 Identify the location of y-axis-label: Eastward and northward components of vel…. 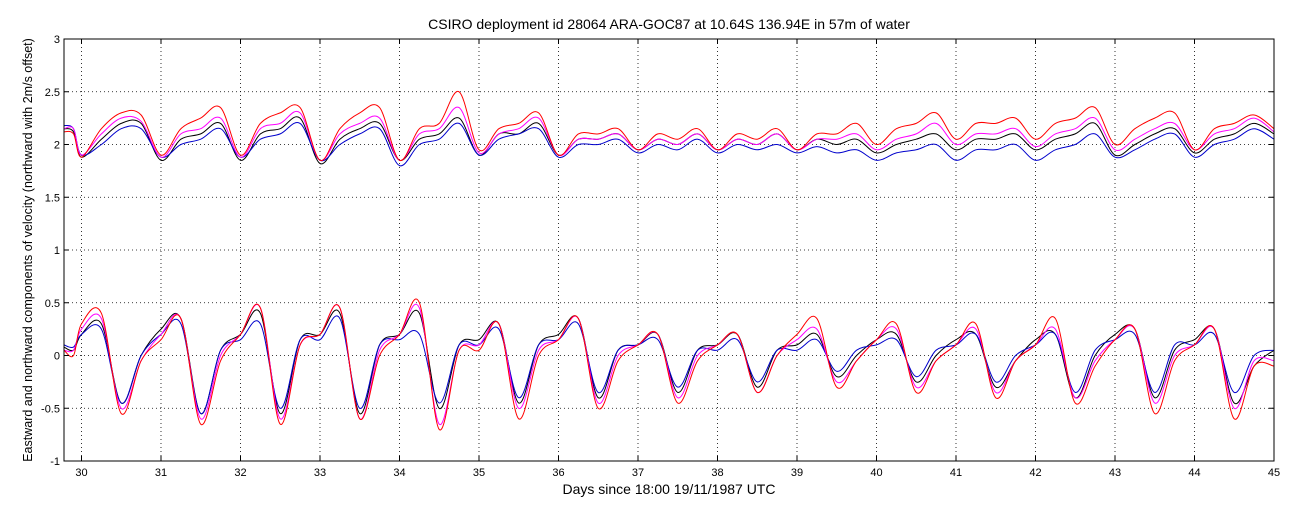
(28, 250).